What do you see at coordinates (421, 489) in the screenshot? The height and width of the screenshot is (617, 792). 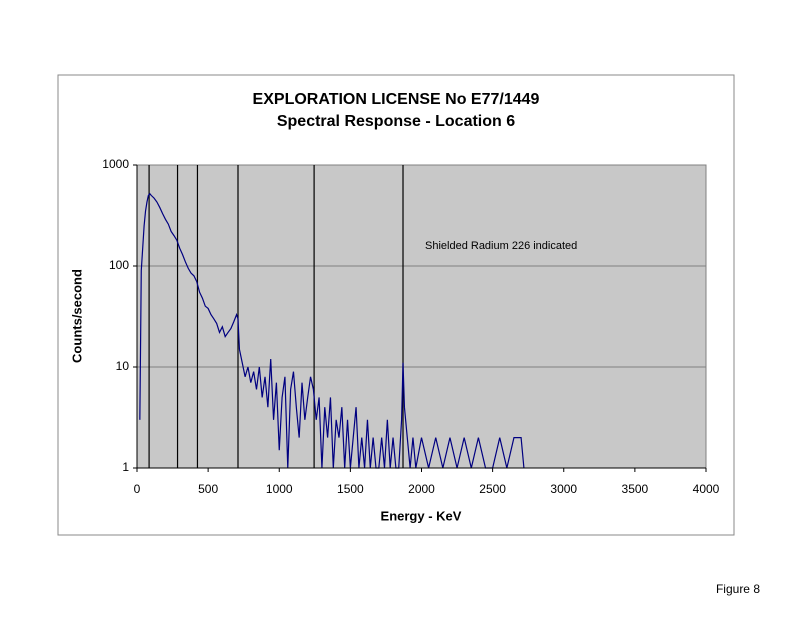 I see `x-tick-label: 2000` at bounding box center [421, 489].